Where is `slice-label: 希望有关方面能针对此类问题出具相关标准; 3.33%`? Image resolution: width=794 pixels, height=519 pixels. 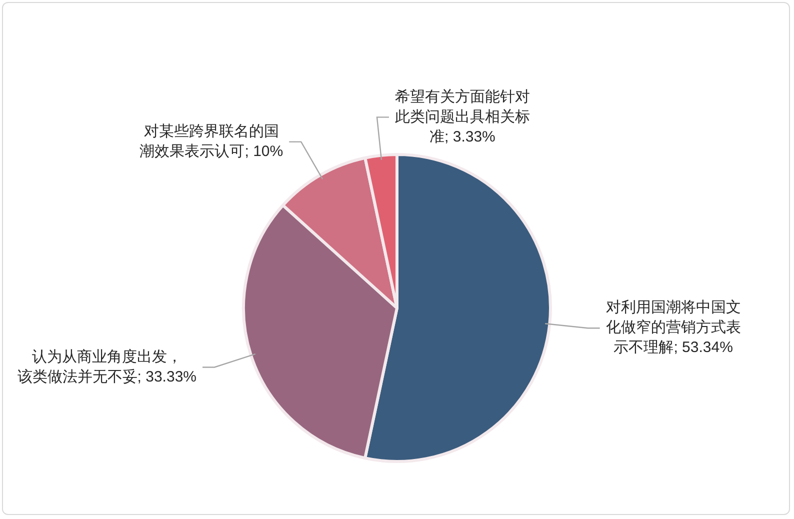 slice-label: 希望有关方面能针对此类问题出具相关标准; 3.33% is located at coordinates (462, 117).